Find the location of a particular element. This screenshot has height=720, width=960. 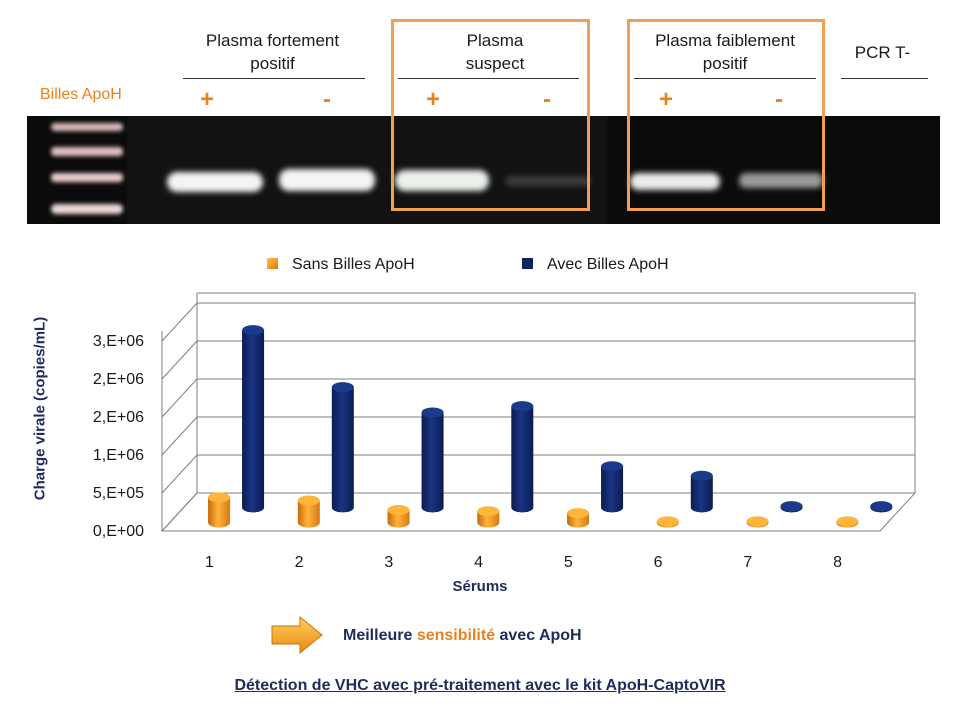

y-tick-label: 1,E+06 is located at coordinates (118, 455).